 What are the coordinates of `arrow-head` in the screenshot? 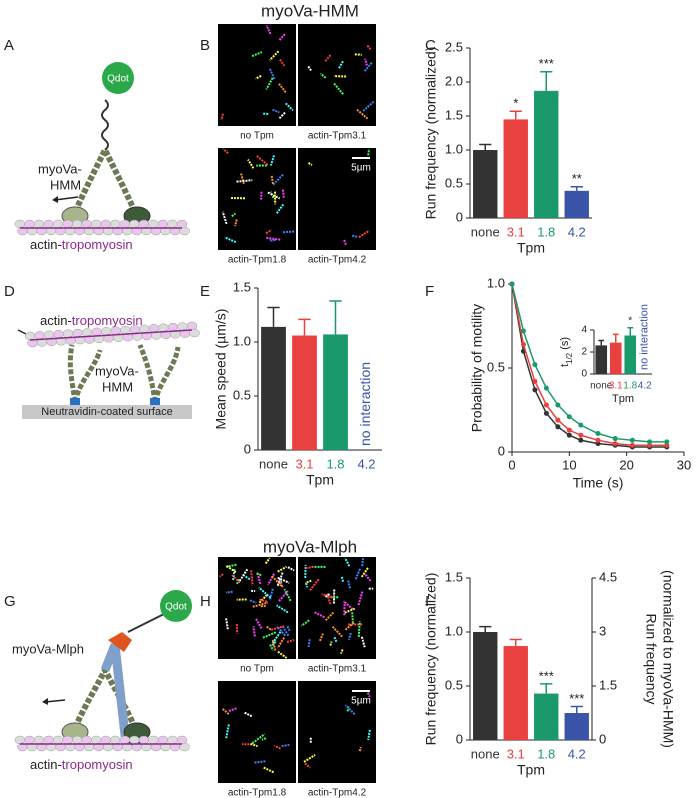 It's located at (55, 199).